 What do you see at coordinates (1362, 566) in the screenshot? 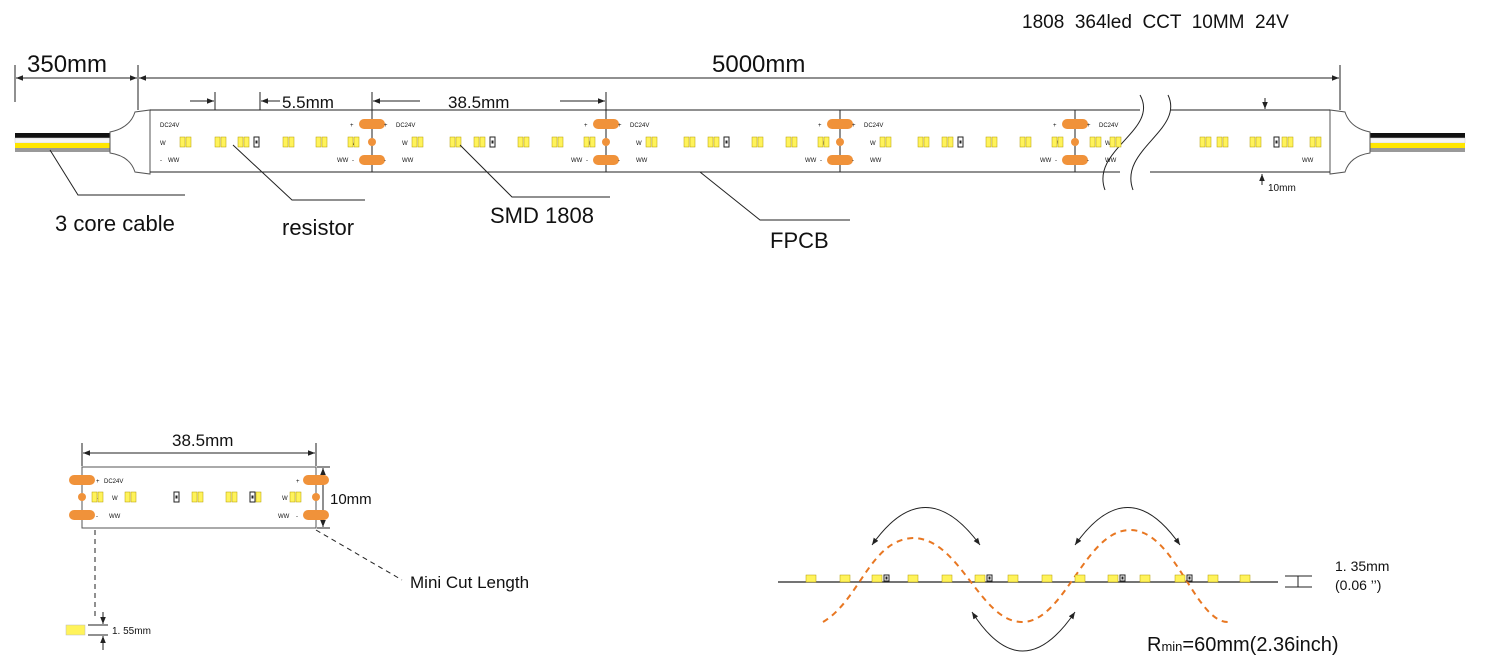
I see `bend-thickness: 1. 35mm` at bounding box center [1362, 566].